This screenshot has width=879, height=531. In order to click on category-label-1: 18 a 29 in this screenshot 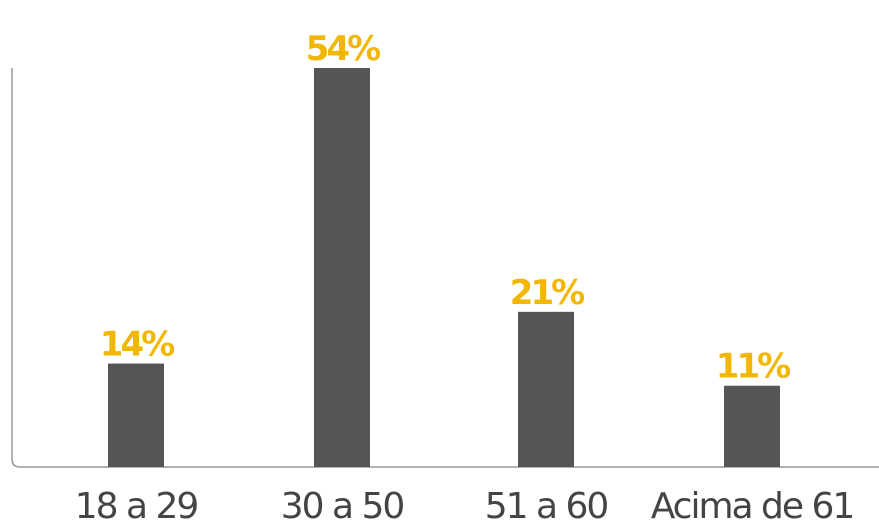, I will do `click(136, 506)`.